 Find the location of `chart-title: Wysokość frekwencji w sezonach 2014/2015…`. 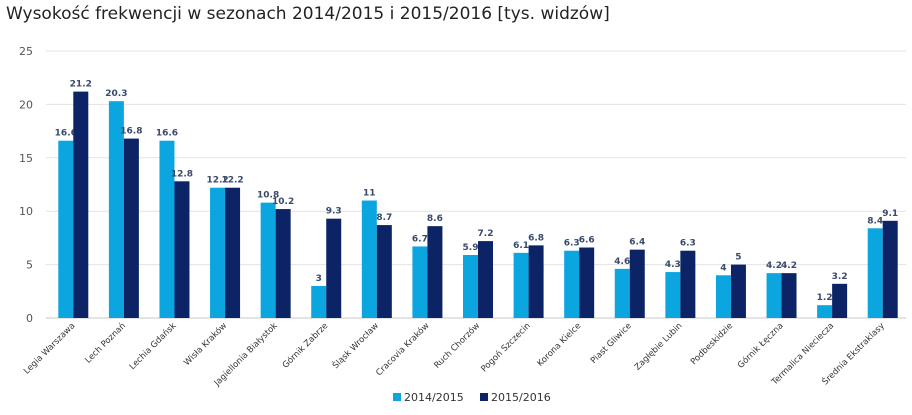

chart-title: Wysokość frekwencji w sezonach 2014/2015… is located at coordinates (308, 14).